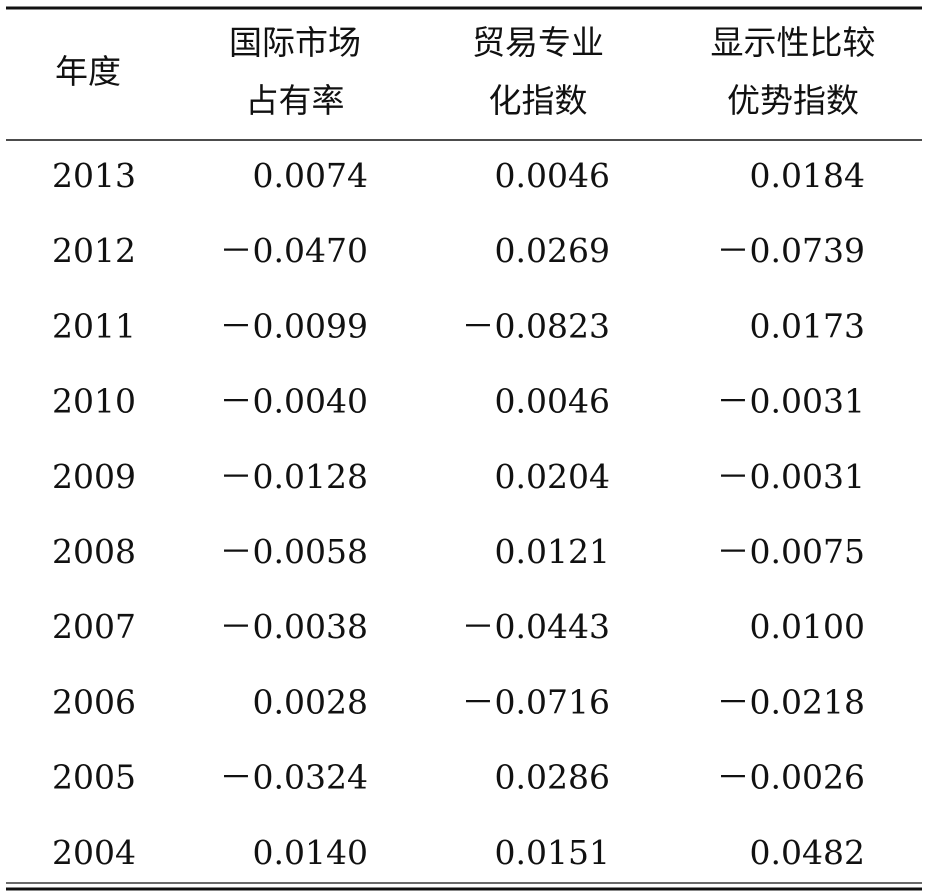  What do you see at coordinates (294, 325) in the screenshot?
I see `value-cell: －0.0099` at bounding box center [294, 325].